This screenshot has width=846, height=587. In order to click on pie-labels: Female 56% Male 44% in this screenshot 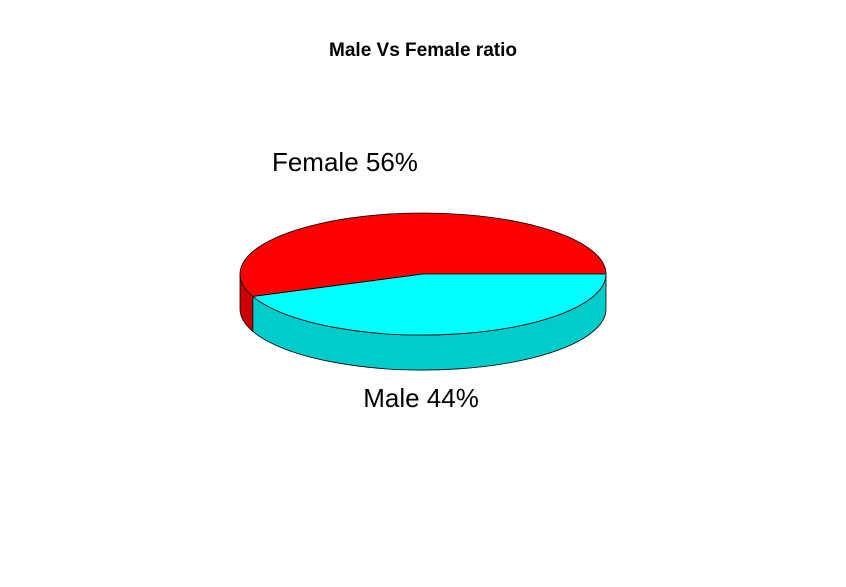, I will do `click(375, 280)`.